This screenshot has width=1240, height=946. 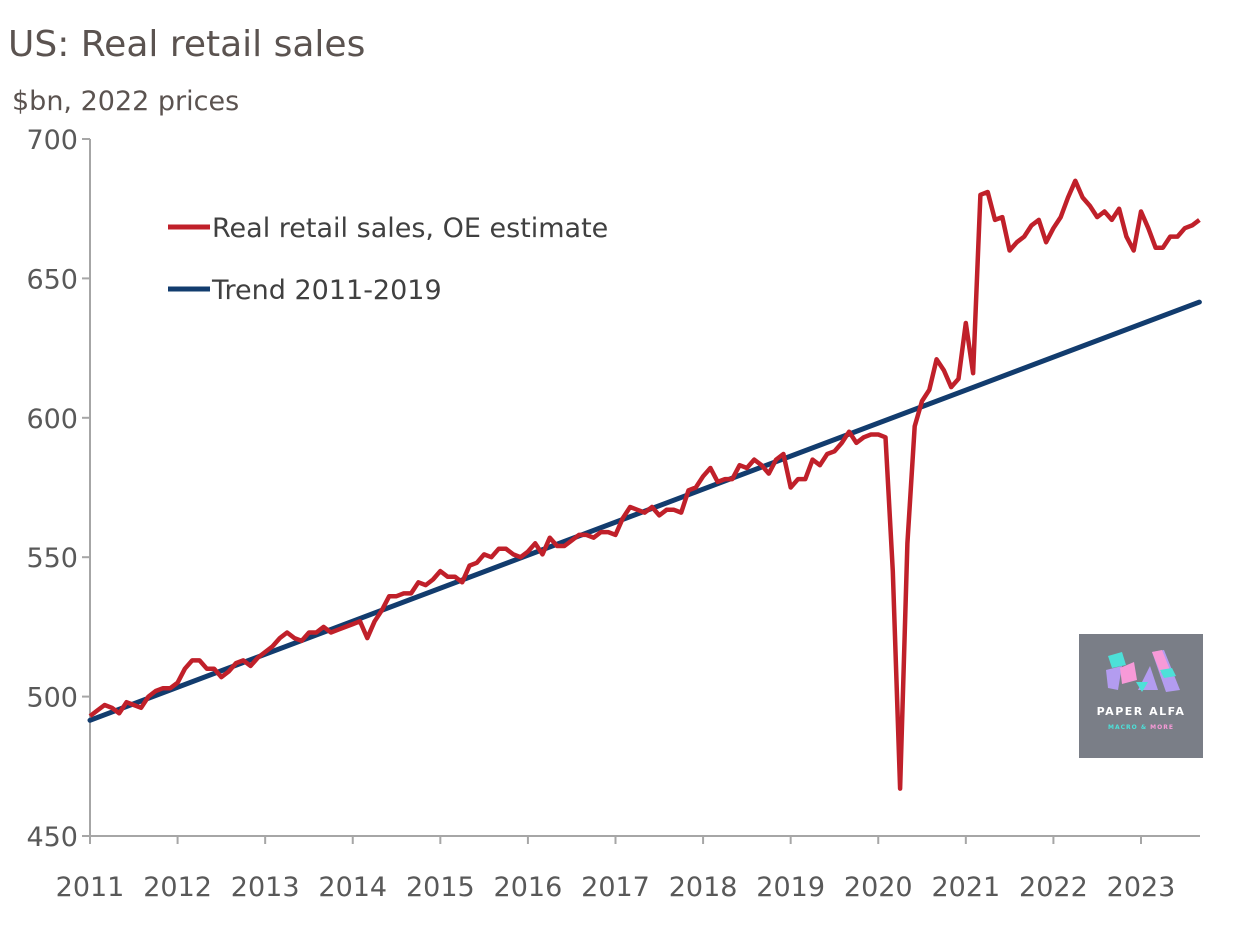 I want to click on x-tick-label: 2016, so click(x=528, y=887).